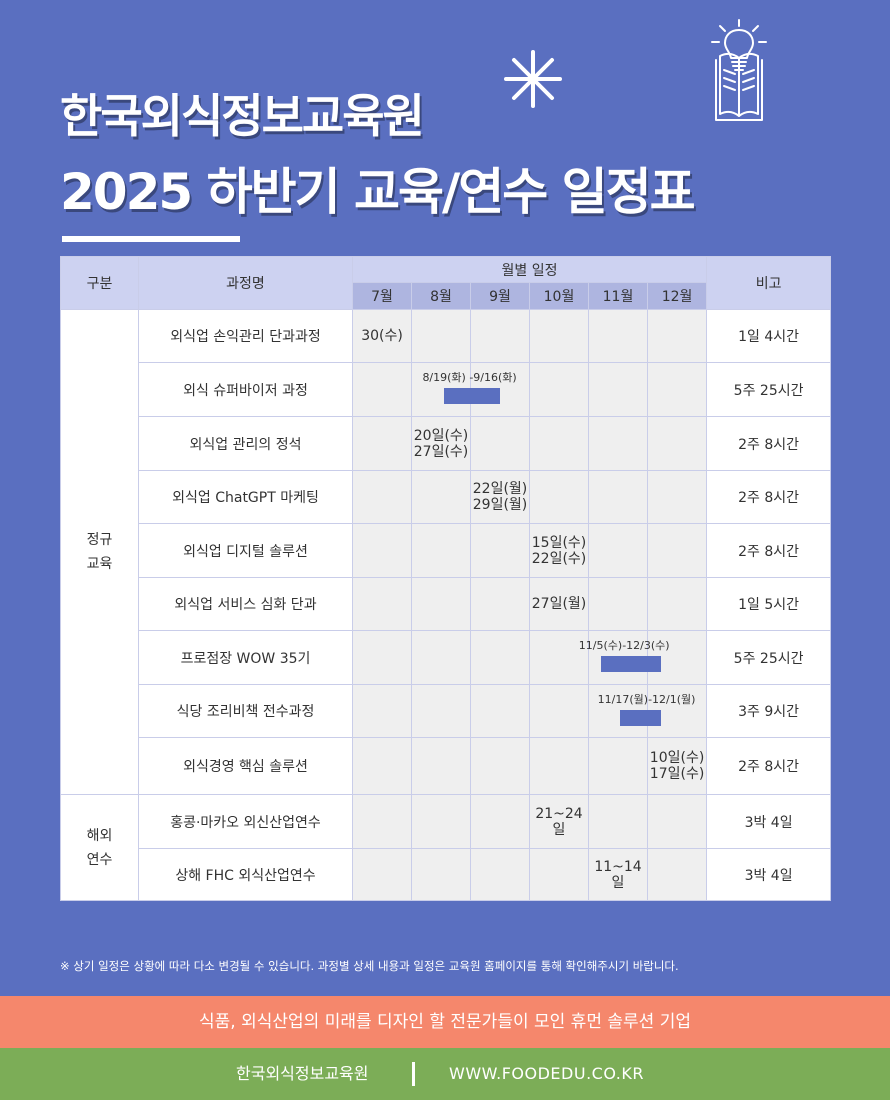 The image size is (890, 1100). Describe the element at coordinates (529, 269) in the screenshot. I see `header-monthly: 월별 일정` at that location.